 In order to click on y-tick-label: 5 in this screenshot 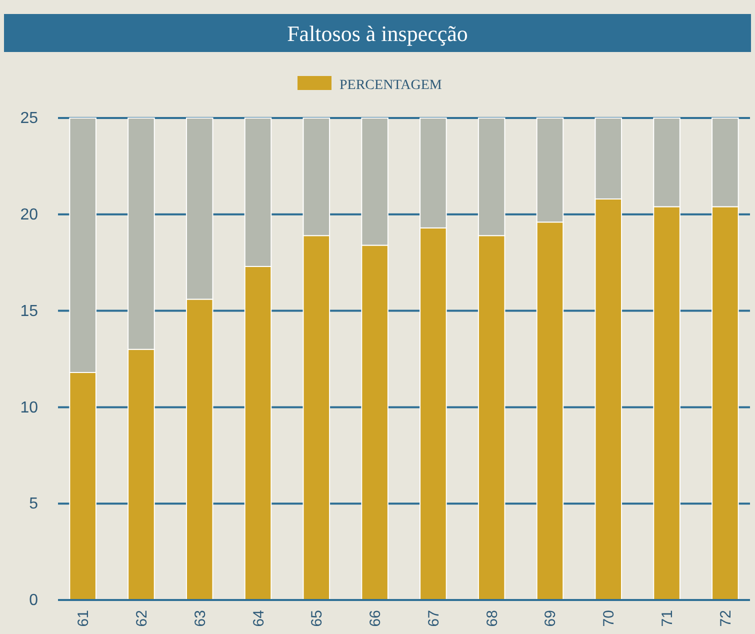, I will do `click(33, 504)`.